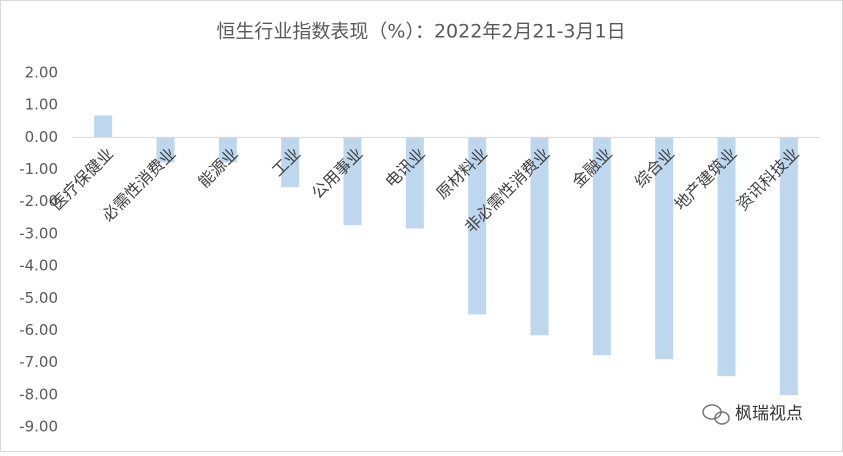  What do you see at coordinates (38, 362) in the screenshot?
I see `y-tick-label: -7.00` at bounding box center [38, 362].